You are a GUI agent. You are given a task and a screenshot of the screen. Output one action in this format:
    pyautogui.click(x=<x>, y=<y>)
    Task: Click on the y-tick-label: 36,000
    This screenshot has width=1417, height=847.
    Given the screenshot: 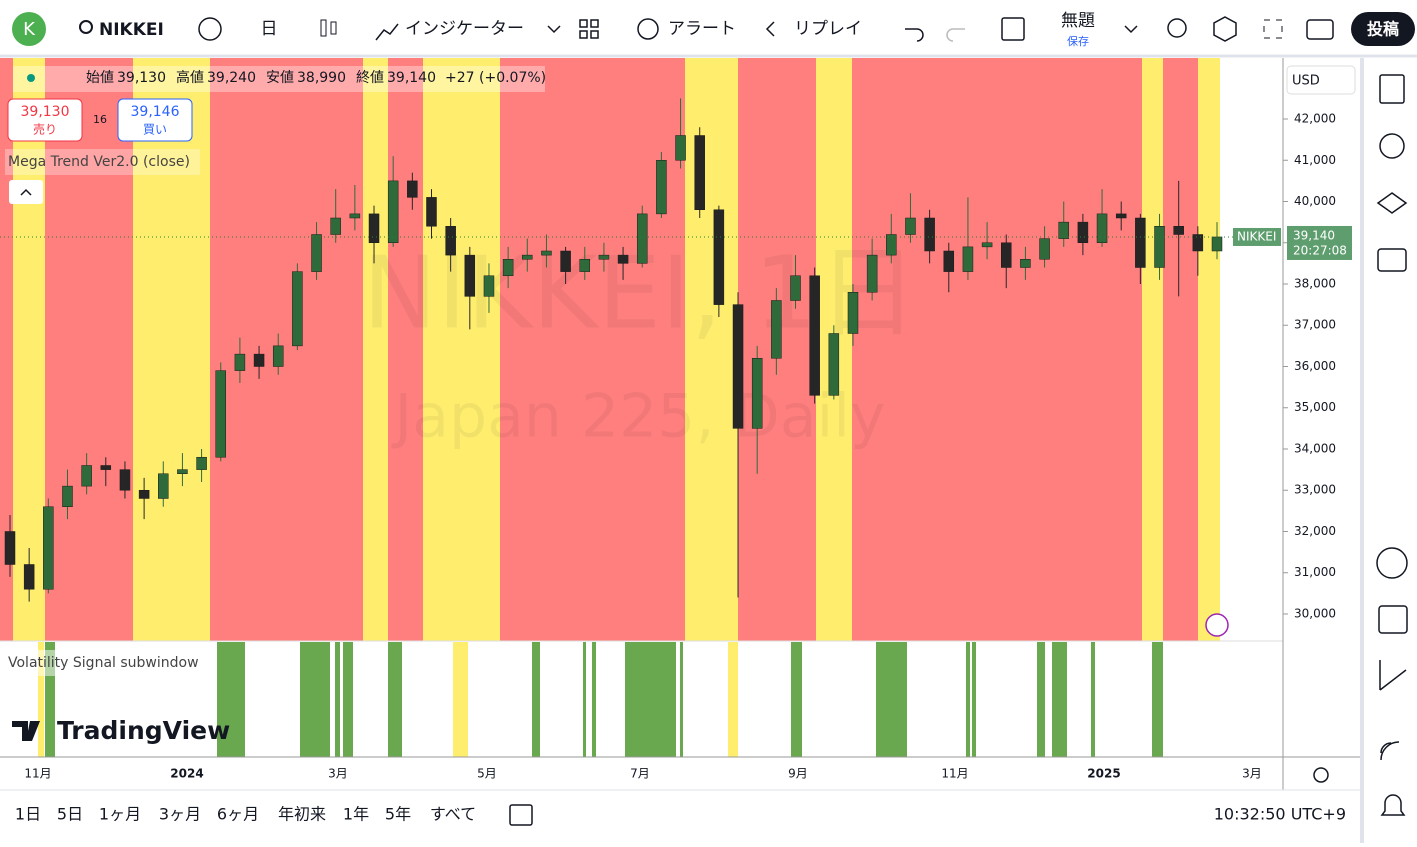 What is the action you would take?
    pyautogui.click(x=1315, y=366)
    